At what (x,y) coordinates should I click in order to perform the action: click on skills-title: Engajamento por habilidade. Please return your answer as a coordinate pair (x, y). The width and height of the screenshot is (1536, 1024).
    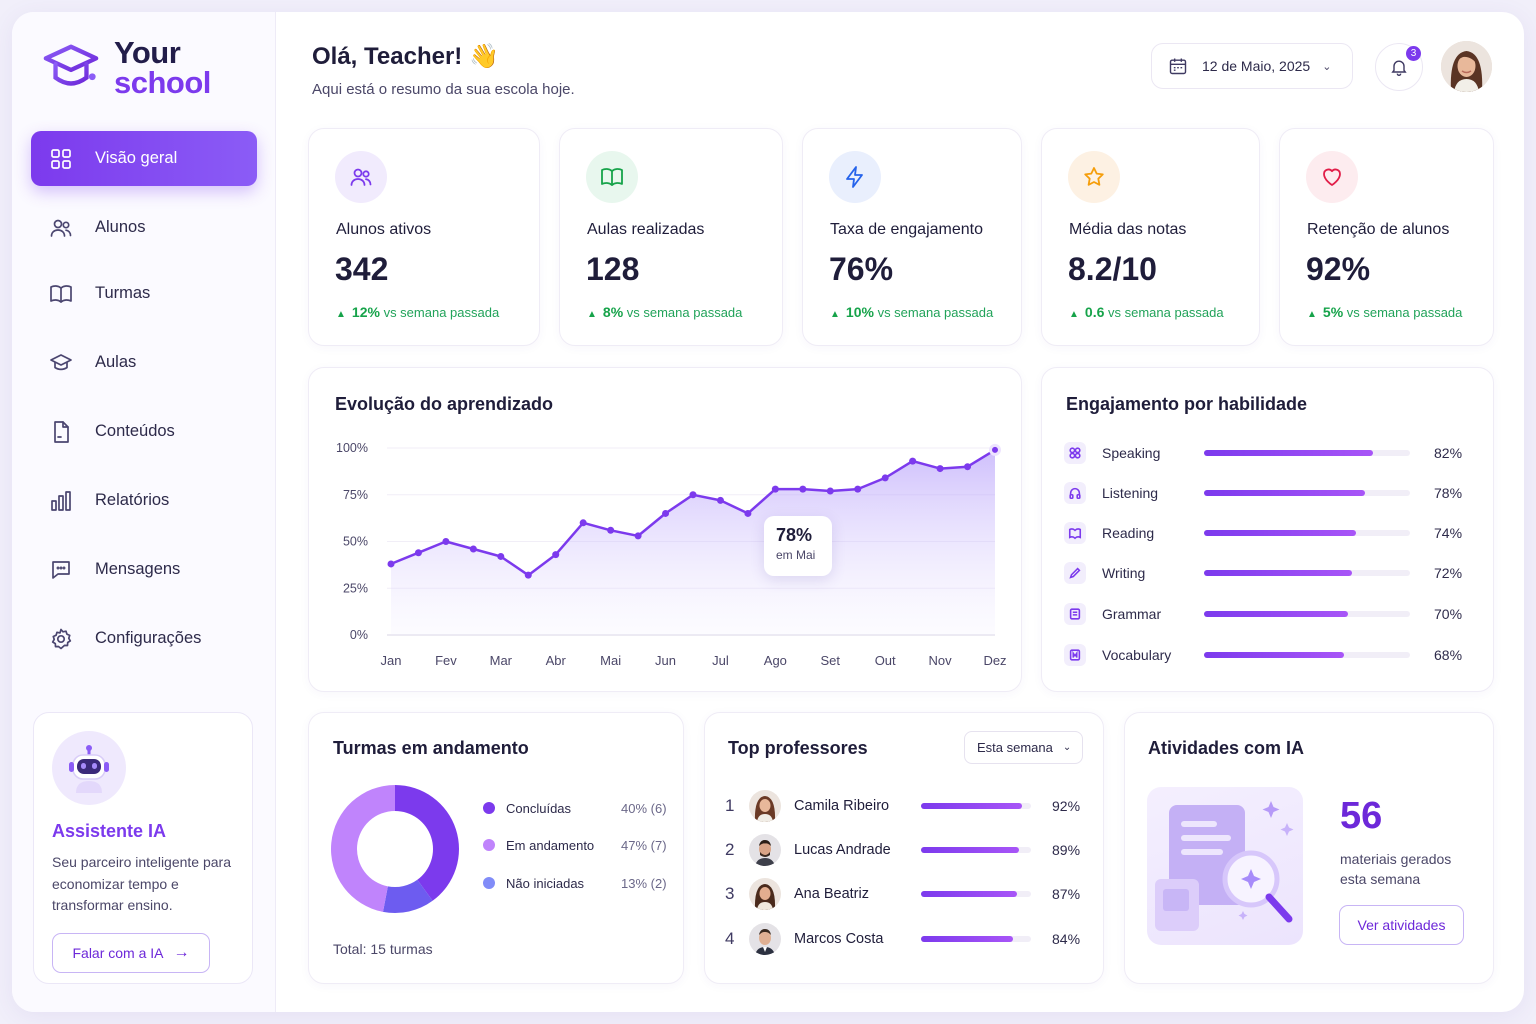
    Looking at the image, I should click on (1187, 404).